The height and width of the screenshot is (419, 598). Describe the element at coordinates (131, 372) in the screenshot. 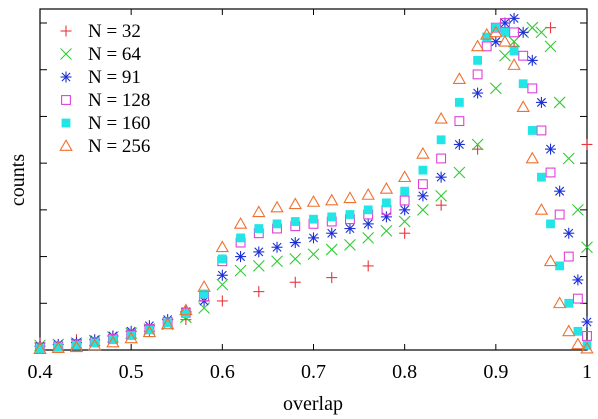

I see `x-tick-label: 0.5` at that location.